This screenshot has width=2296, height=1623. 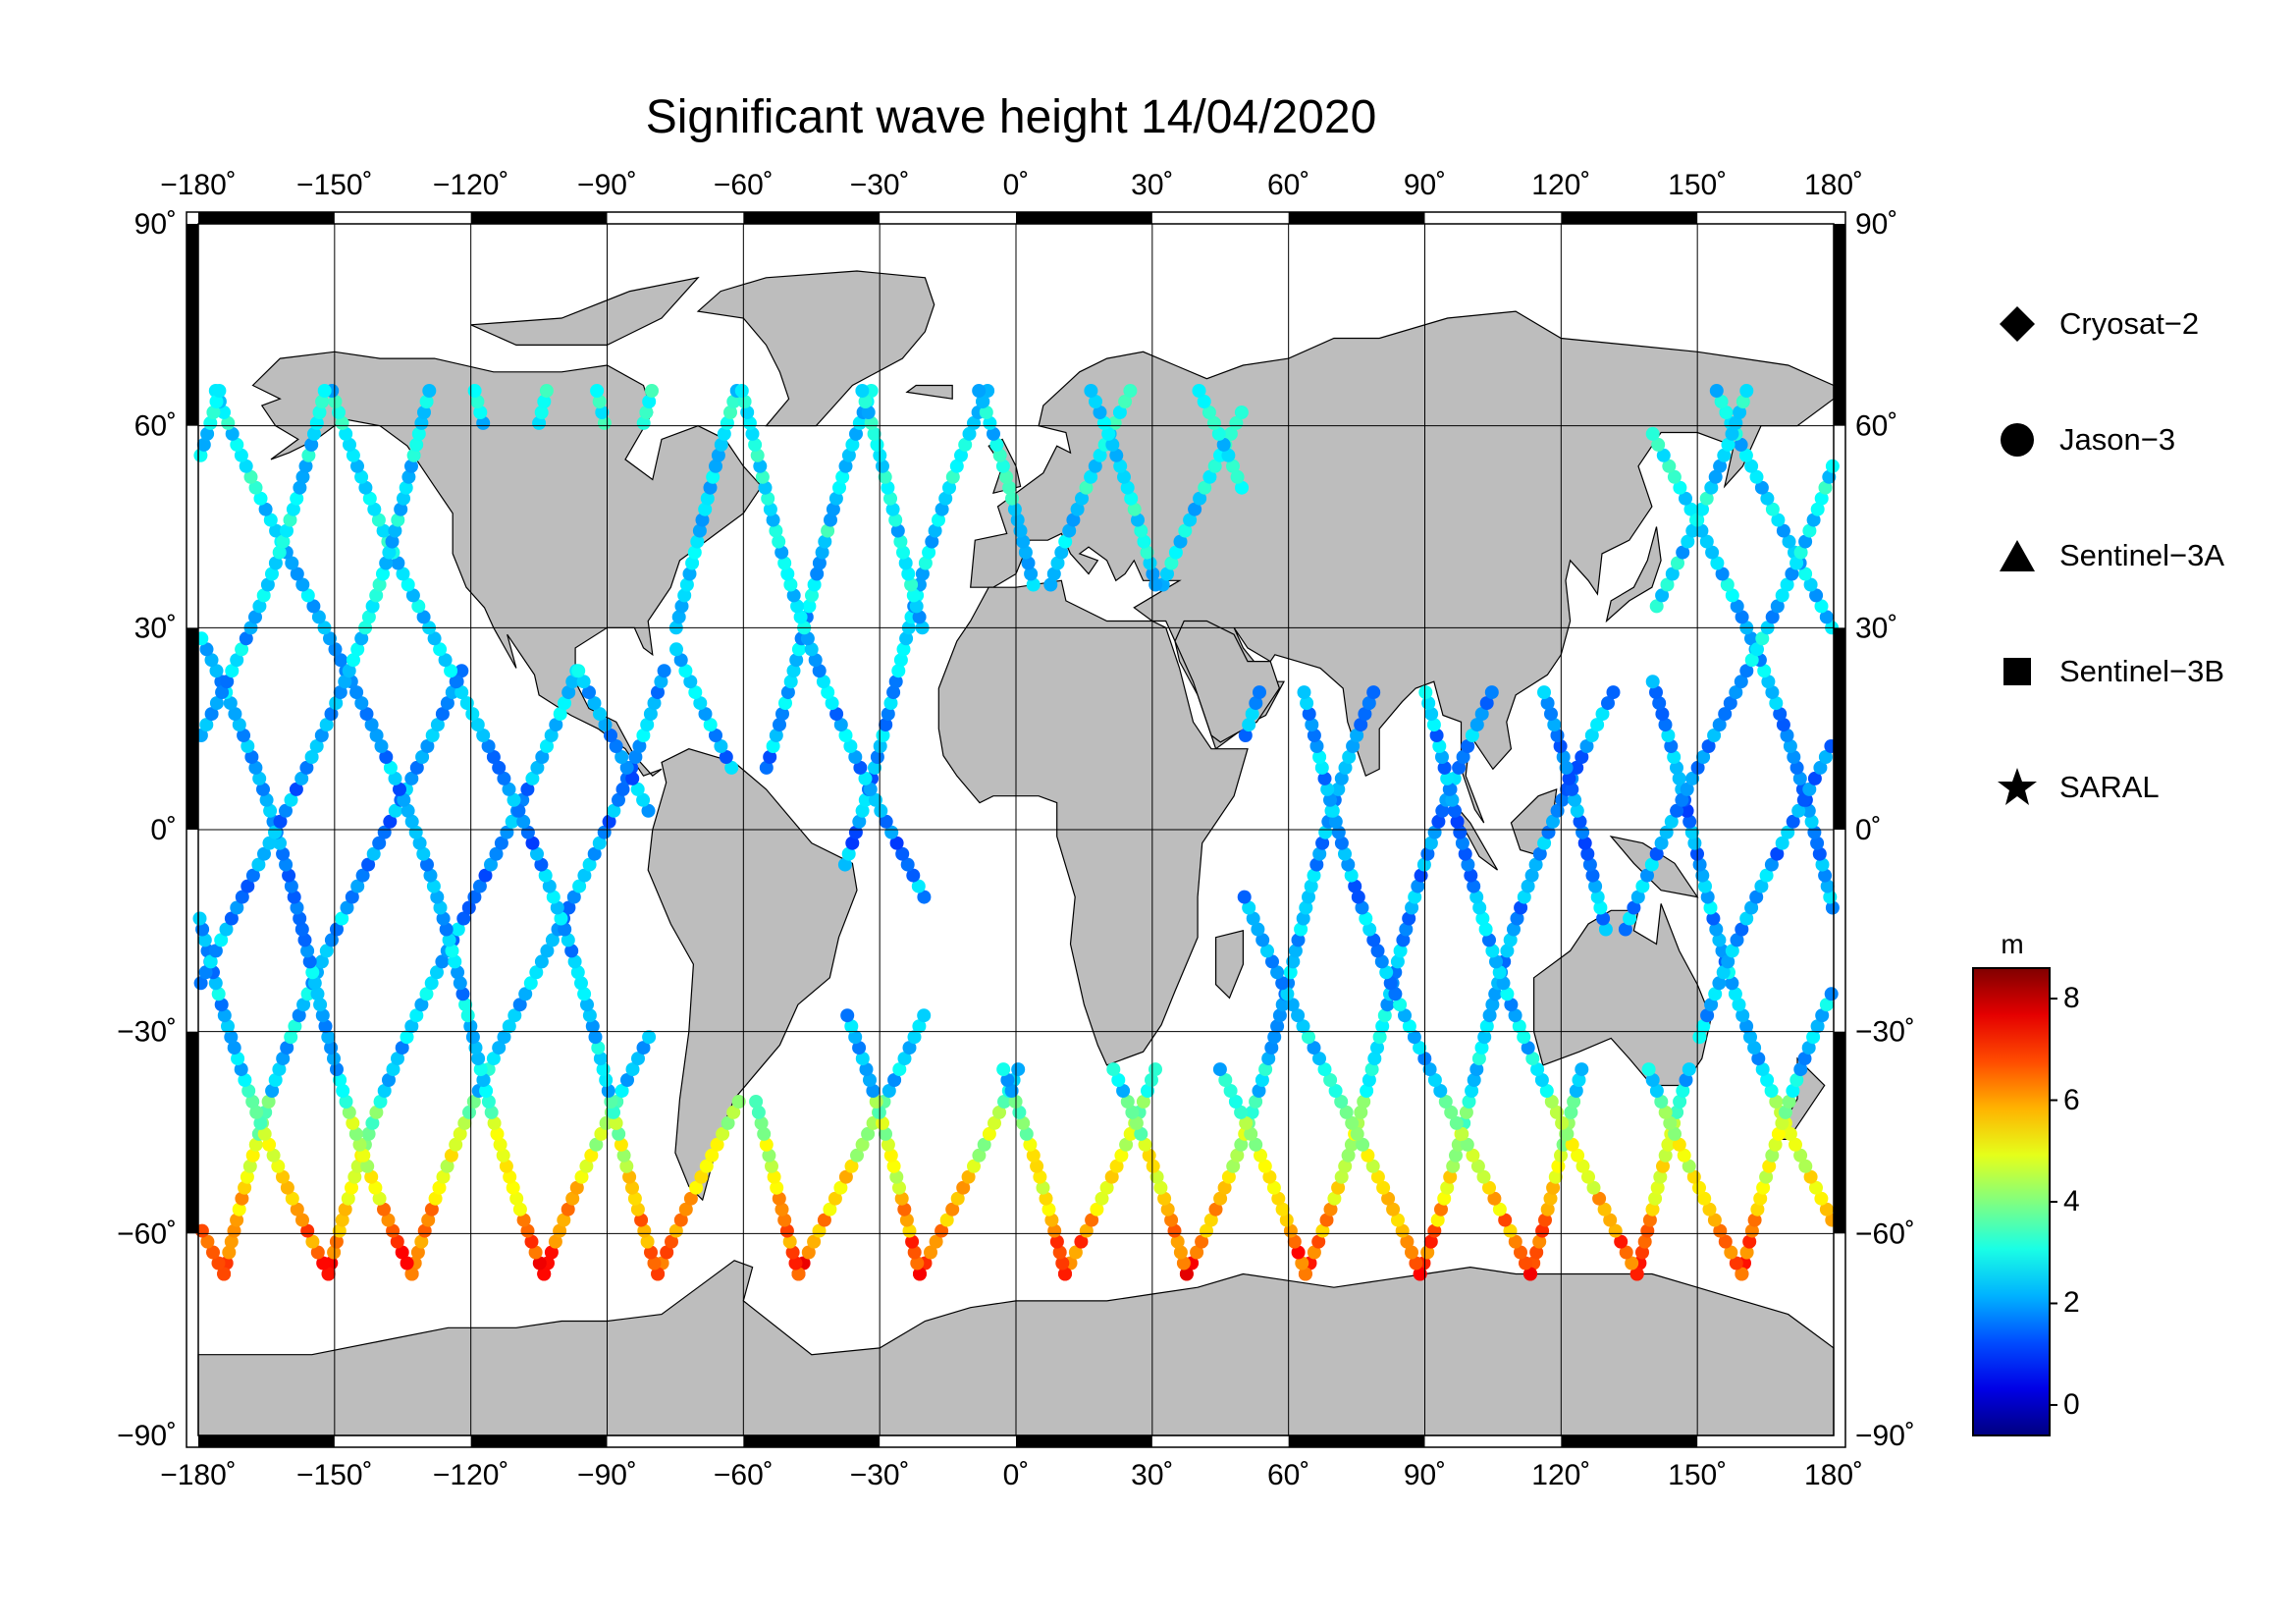 What do you see at coordinates (1152, 185) in the screenshot?
I see `lon-tick-label-top: 30˚` at bounding box center [1152, 185].